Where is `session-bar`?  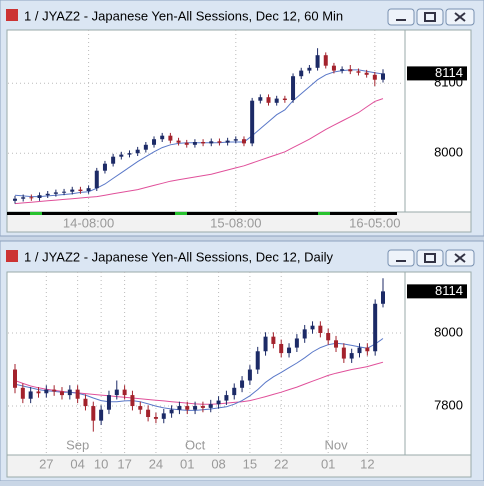
session-bar is located at coordinates (202, 213).